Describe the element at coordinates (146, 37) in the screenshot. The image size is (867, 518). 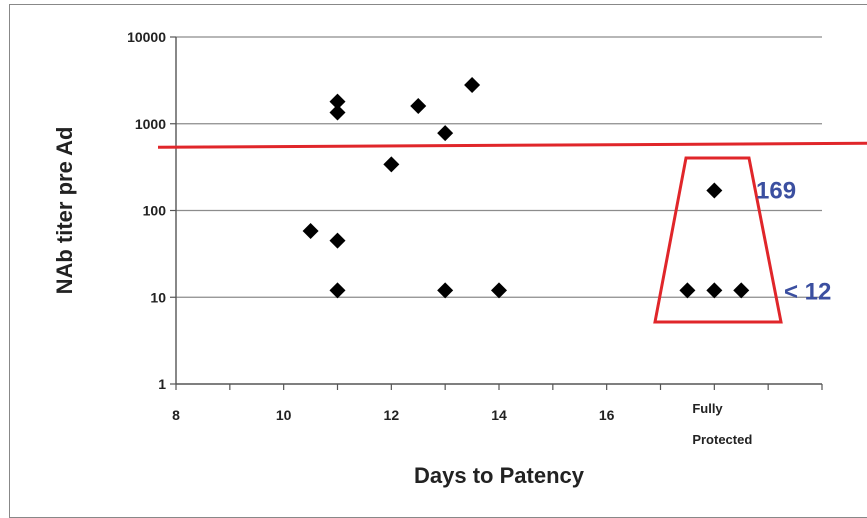
I see `y-tick-label-10000: 10000` at that location.